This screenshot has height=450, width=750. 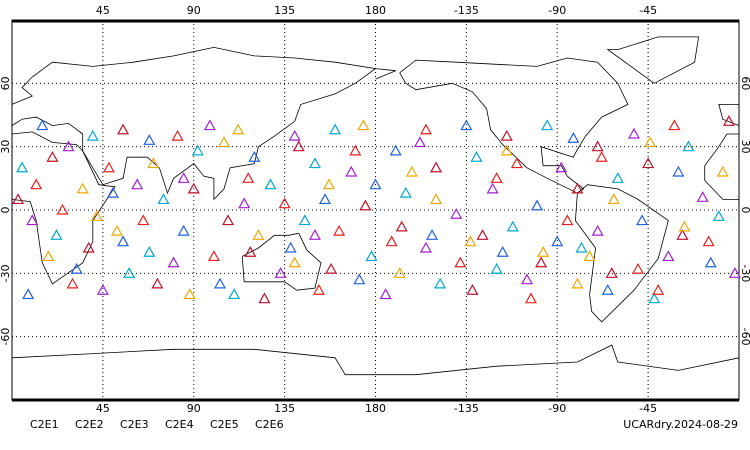 What do you see at coordinates (744, 83) in the screenshot?
I see `y-tick-label: 60` at bounding box center [744, 83].